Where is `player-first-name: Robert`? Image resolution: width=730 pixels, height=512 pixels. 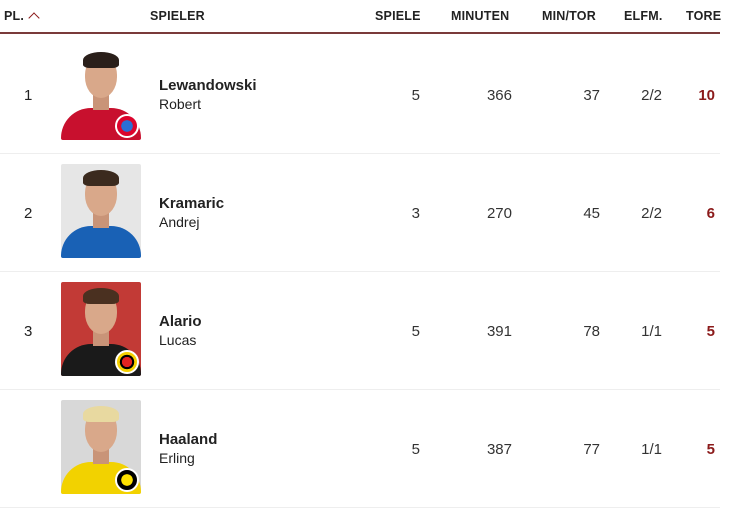
player-first-name: Robert is located at coordinates (180, 104).